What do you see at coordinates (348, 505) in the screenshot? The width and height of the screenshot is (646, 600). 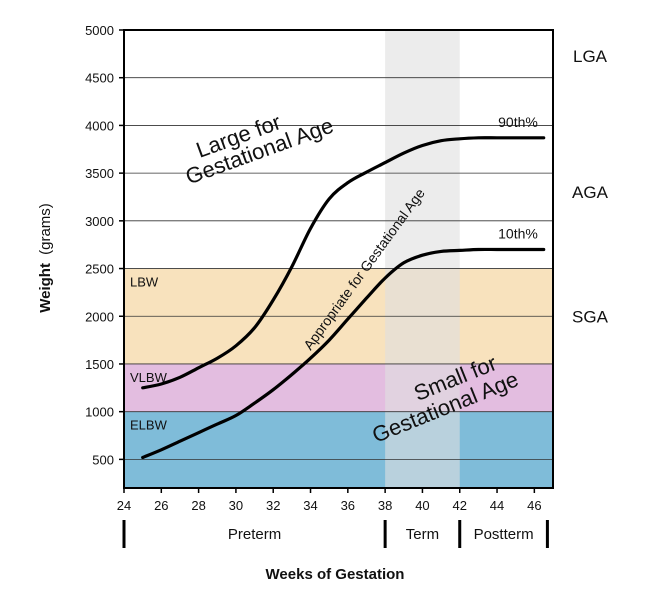 I see `x-tick-label-36: 36` at bounding box center [348, 505].